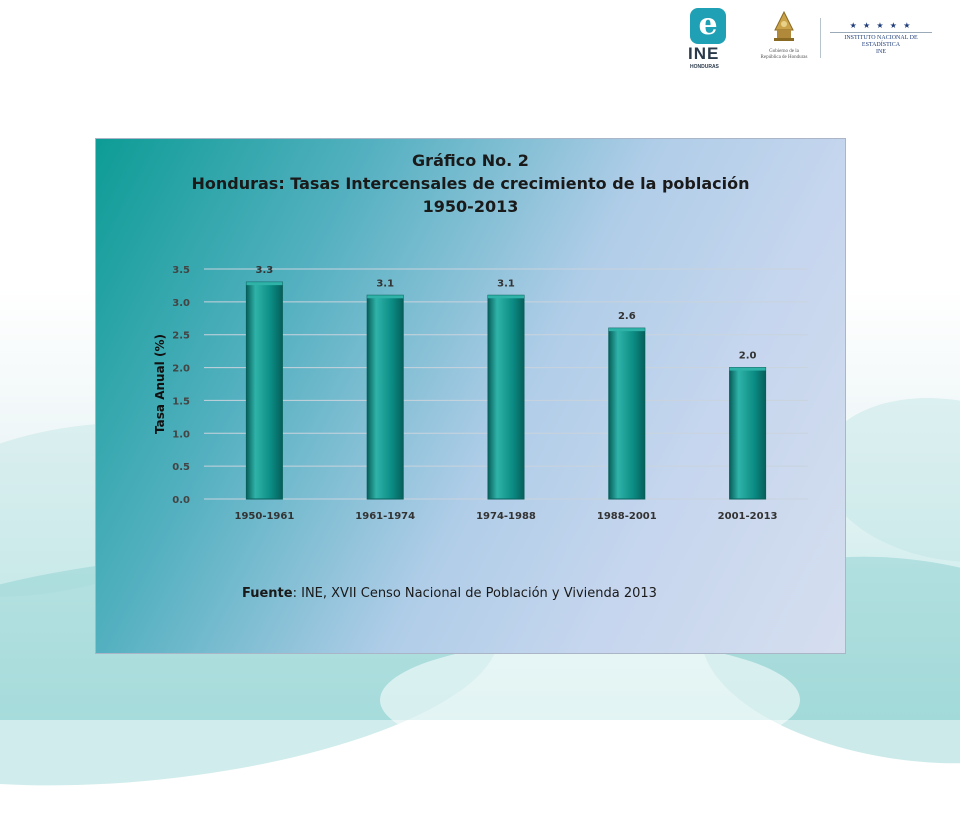 The image size is (960, 816). What do you see at coordinates (881, 52) in the screenshot?
I see `institute-line3: INE` at bounding box center [881, 52].